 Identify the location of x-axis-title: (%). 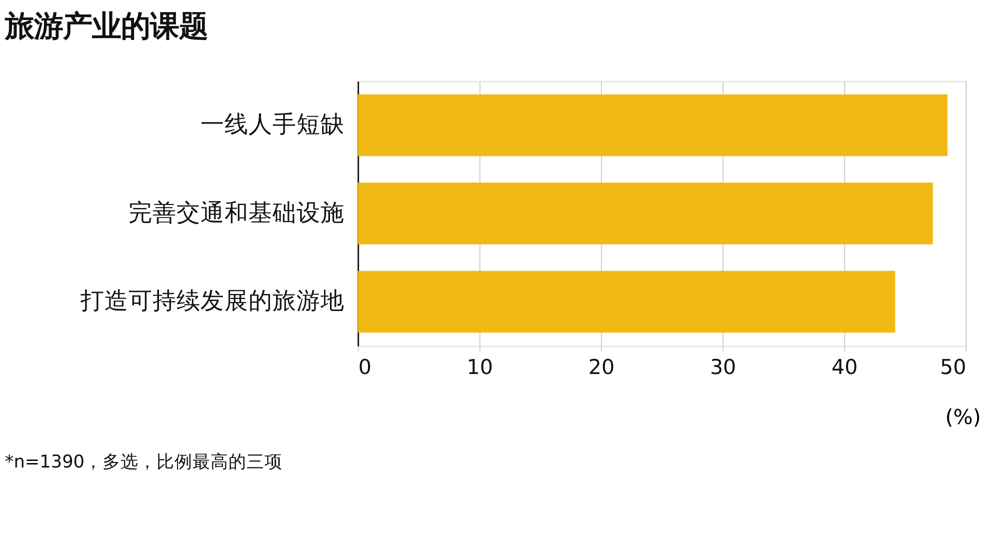
(963, 416).